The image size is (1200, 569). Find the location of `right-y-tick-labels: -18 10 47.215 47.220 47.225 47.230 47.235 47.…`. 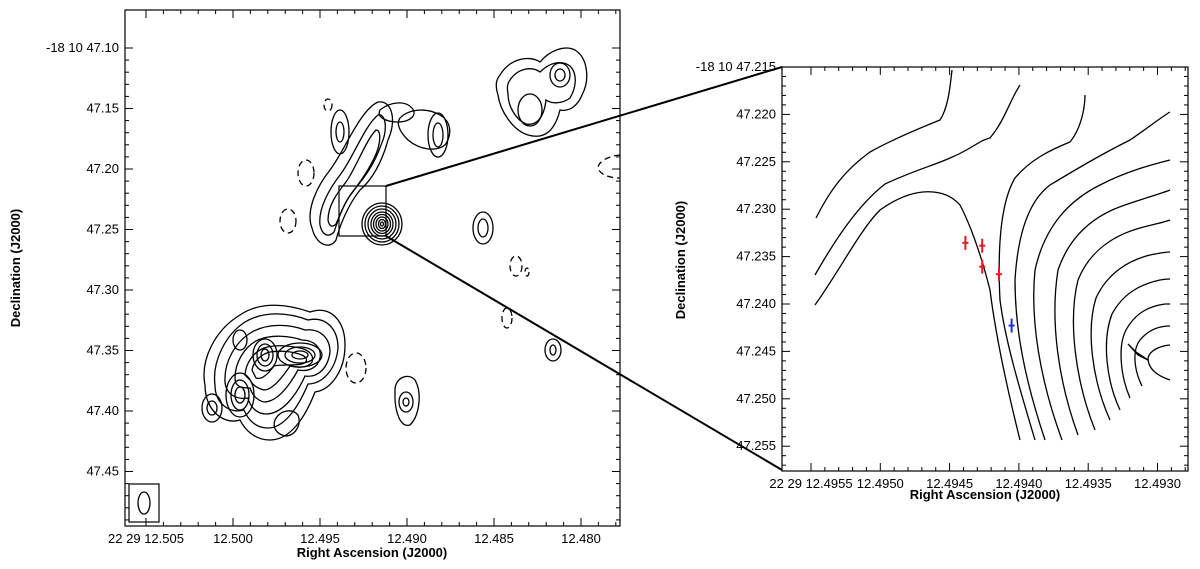

right-y-tick-labels: -18 10 47.215 47.220 47.225 47.230 47.235 47.… is located at coordinates (736, 256).